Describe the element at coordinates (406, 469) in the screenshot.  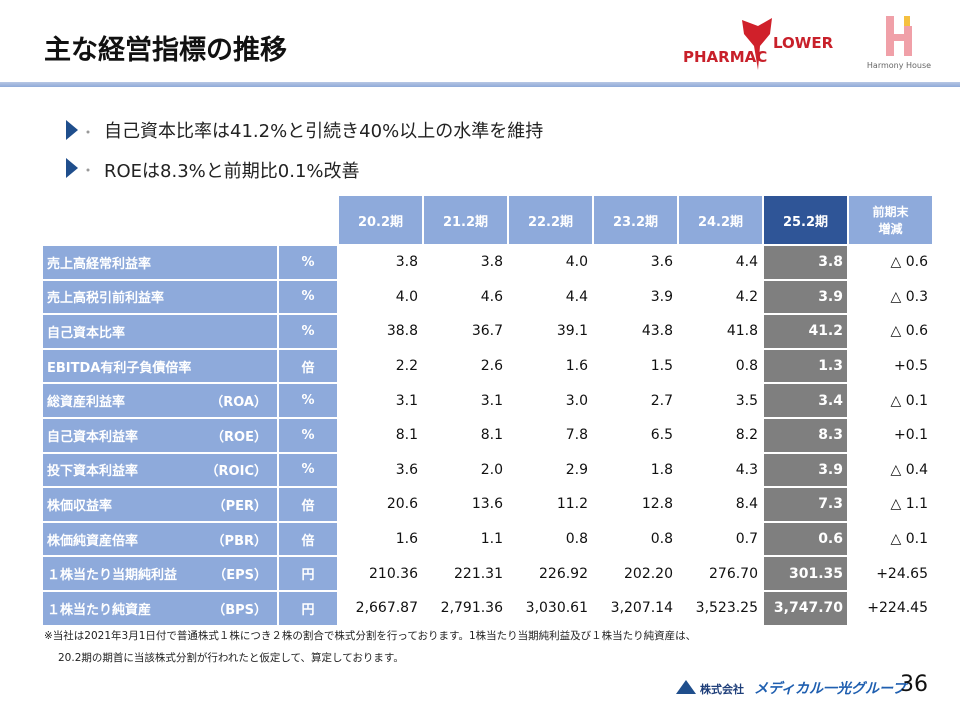
I see `value: 3.6` at that location.